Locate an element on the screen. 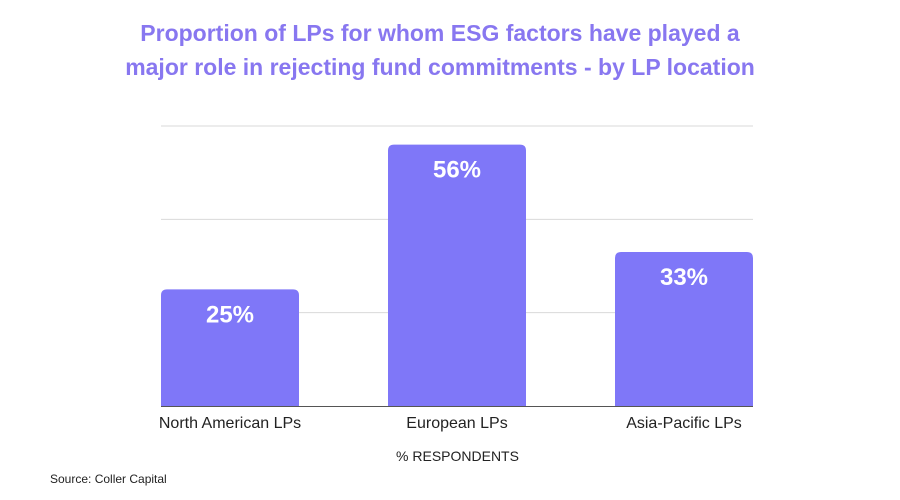  x-tick-label: Asia-Pacific LPs is located at coordinates (684, 423).